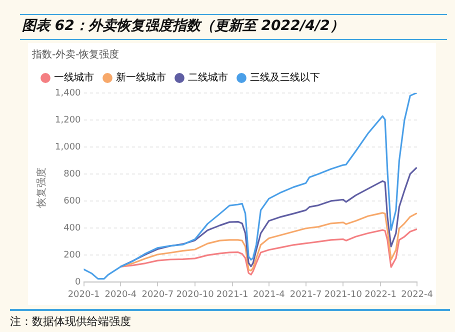  I want to click on legend-label: 新一线城市, so click(141, 78).